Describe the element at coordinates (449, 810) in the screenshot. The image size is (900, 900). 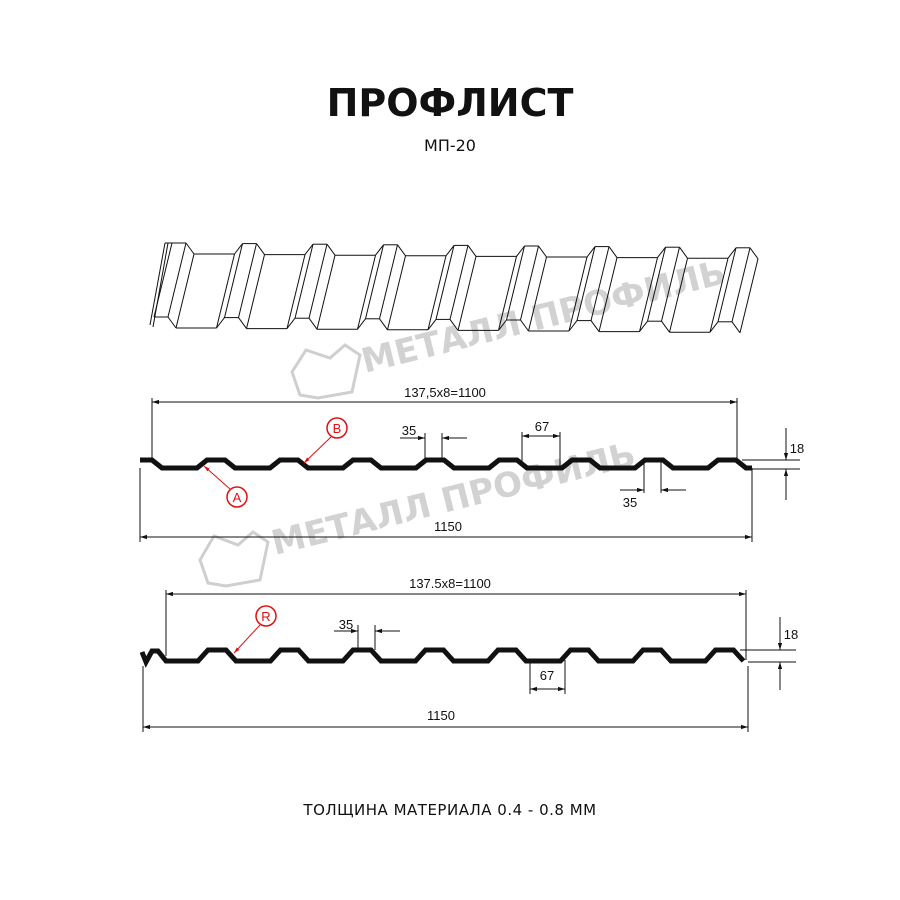
I see `material-thickness: ТОЛЩИНА МАТЕРИАЛА 0.4 - 0.8 ММ` at that location.